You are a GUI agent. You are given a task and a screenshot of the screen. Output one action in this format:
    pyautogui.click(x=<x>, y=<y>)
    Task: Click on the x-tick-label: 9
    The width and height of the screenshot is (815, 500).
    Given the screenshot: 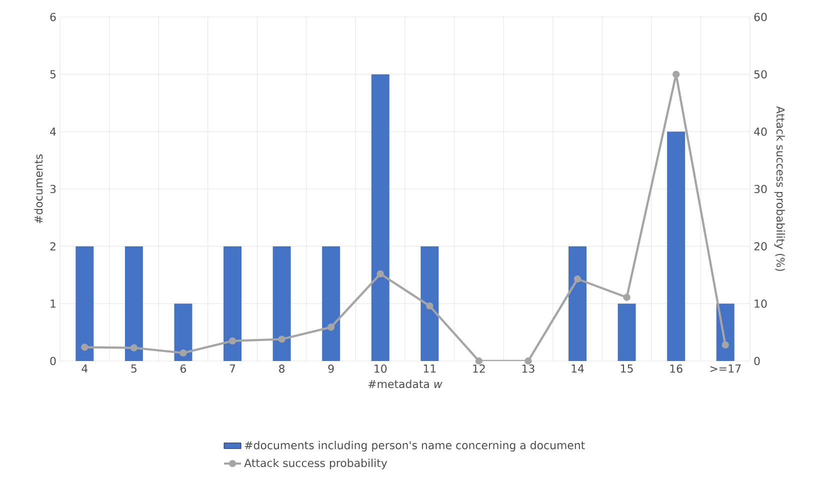 What is the action you would take?
    pyautogui.click(x=331, y=368)
    